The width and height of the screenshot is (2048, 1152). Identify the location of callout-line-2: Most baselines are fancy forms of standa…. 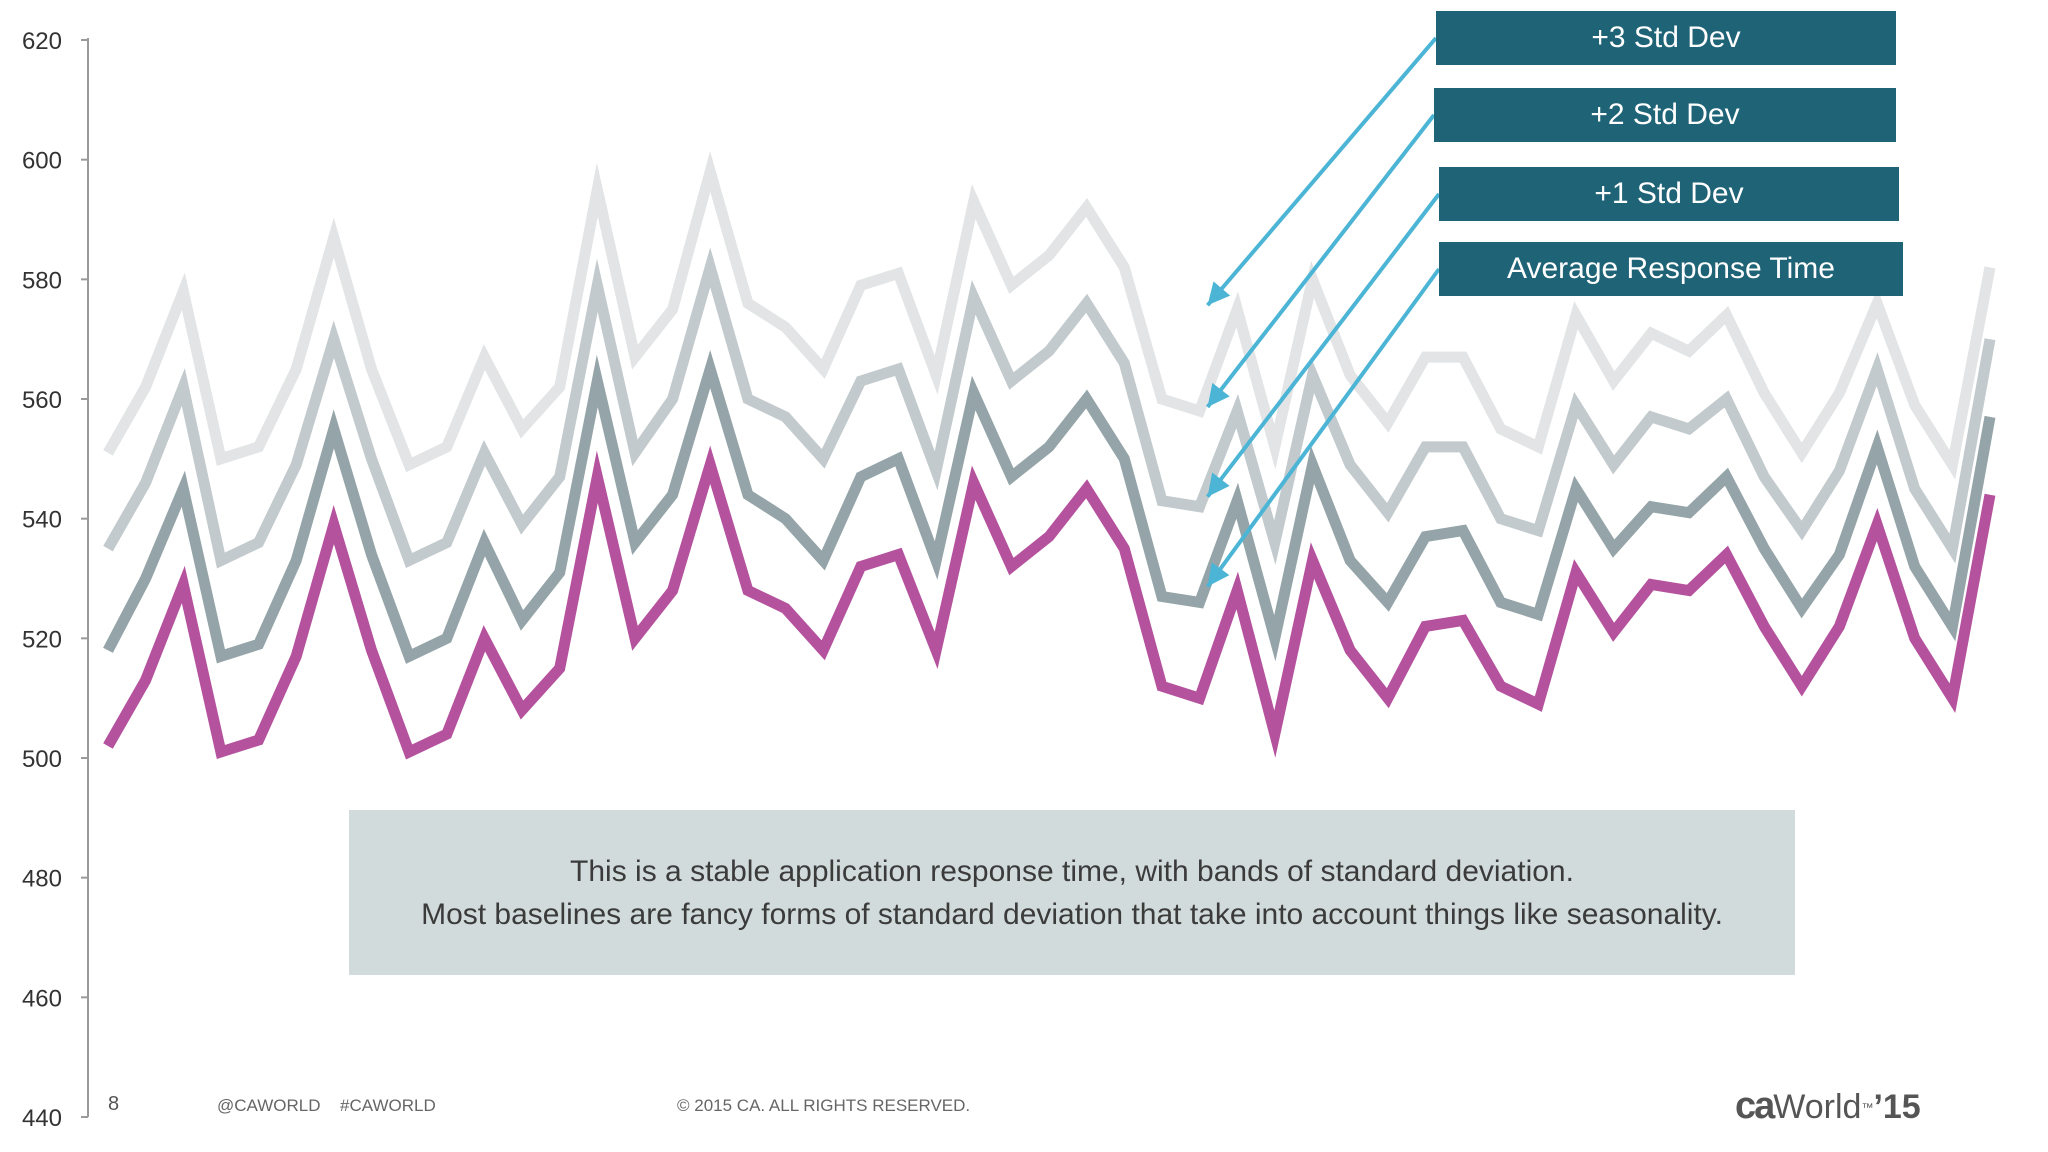
(1072, 914).